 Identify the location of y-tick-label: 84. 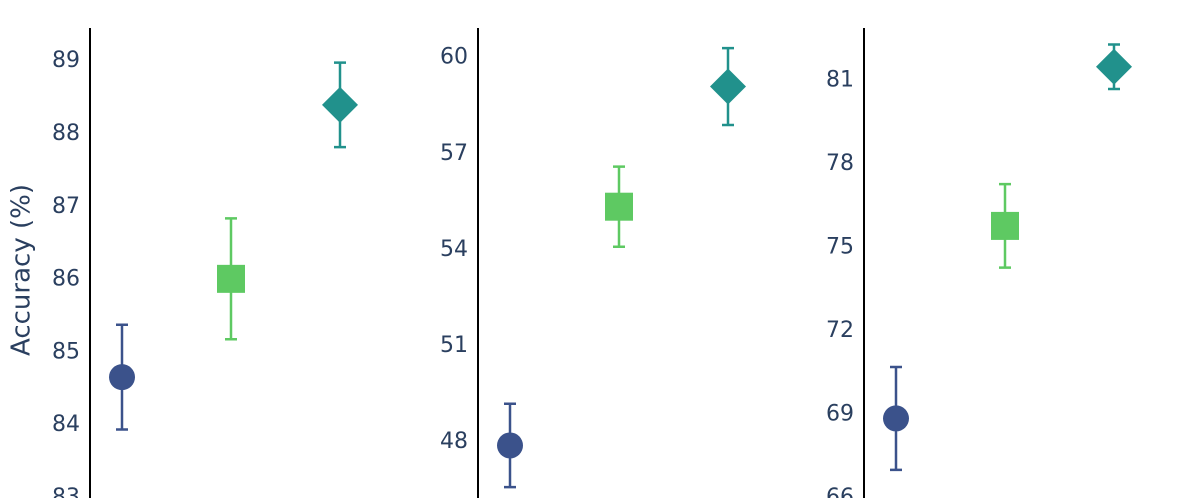
(66, 424).